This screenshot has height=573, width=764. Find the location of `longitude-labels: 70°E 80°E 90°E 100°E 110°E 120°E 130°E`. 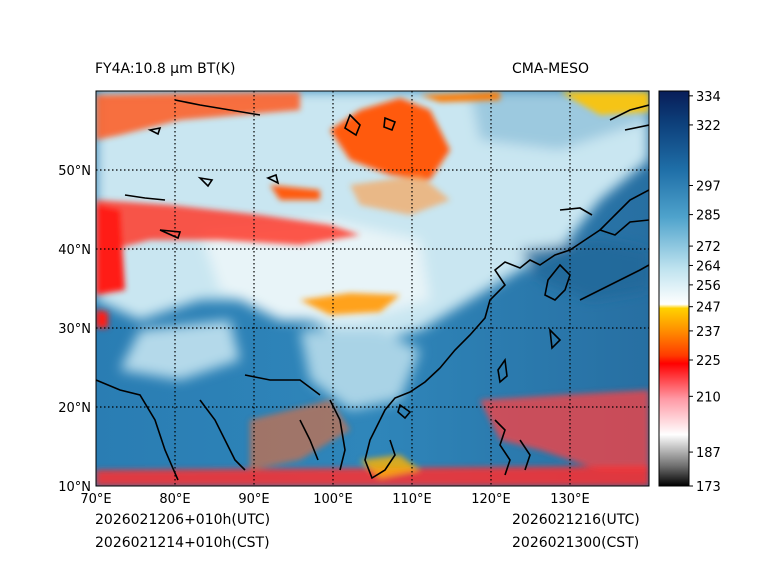

longitude-labels: 70°E 80°E 90°E 100°E 110°E 120°E 130°E is located at coordinates (334, 499).